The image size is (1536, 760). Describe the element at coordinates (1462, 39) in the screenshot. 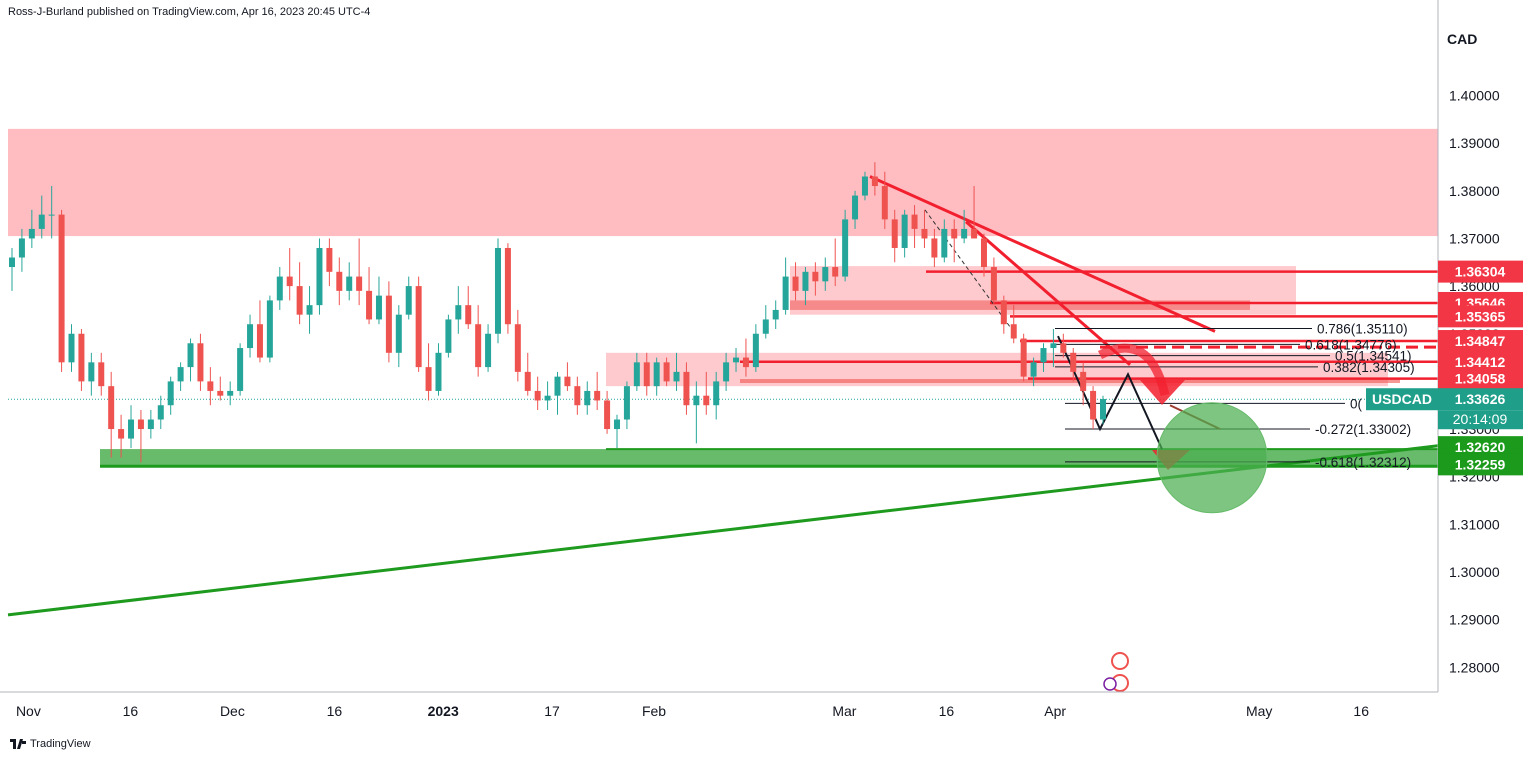

I see `currency-label: CAD` at that location.